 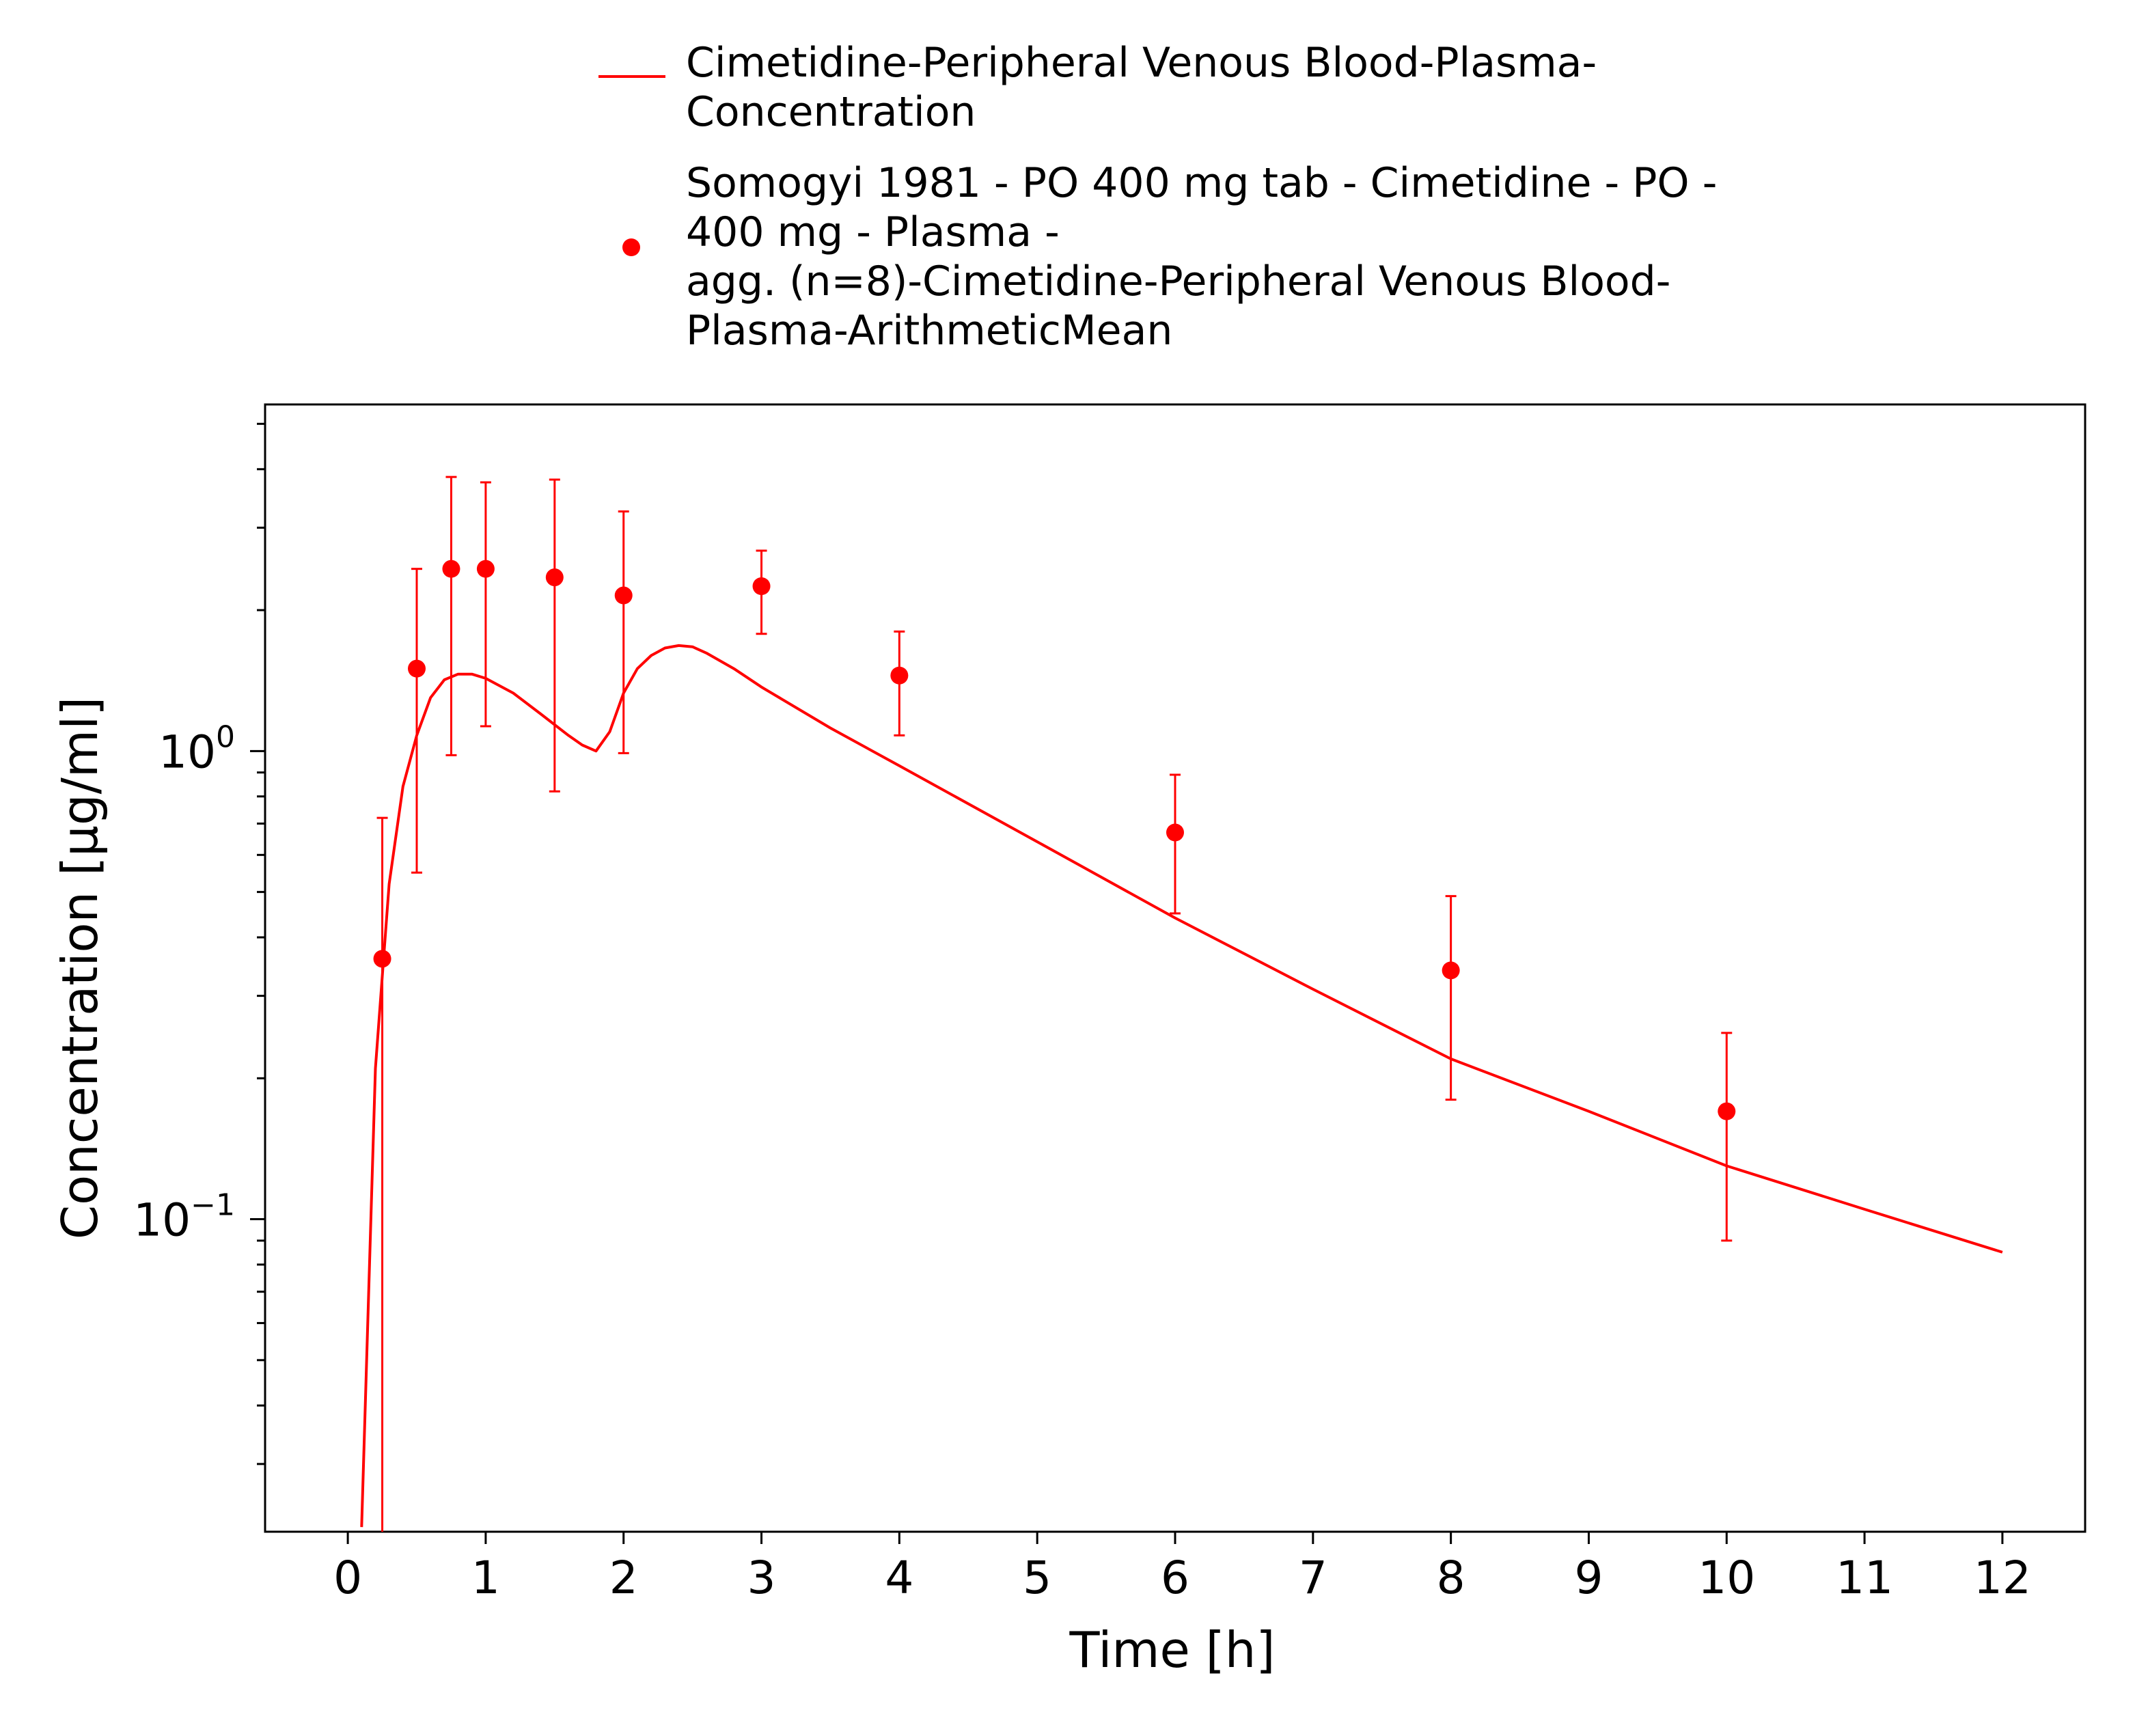 What do you see at coordinates (831, 112) in the screenshot?
I see `legend-item-1-line-2: Concentration` at bounding box center [831, 112].